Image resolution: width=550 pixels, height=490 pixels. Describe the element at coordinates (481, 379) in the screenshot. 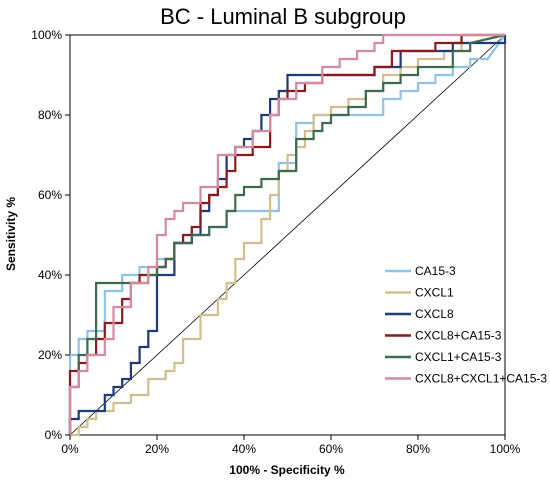

I see `legend-label: CXCL8+CXCL1+CA15-3` at that location.